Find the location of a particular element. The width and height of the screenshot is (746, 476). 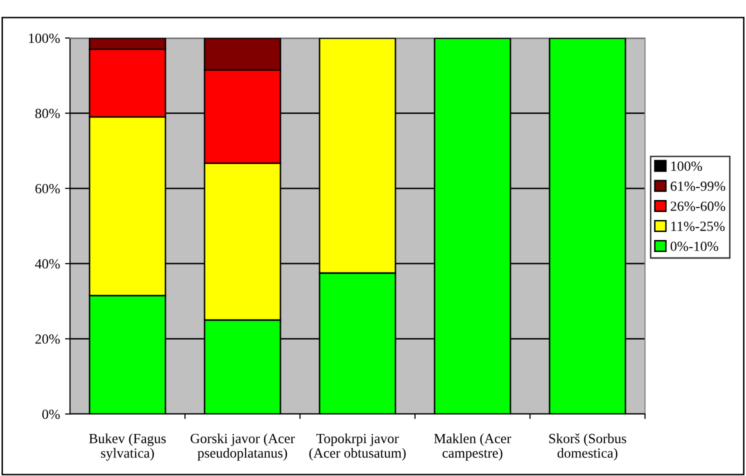

legend-label: 11%-25% is located at coordinates (698, 227).